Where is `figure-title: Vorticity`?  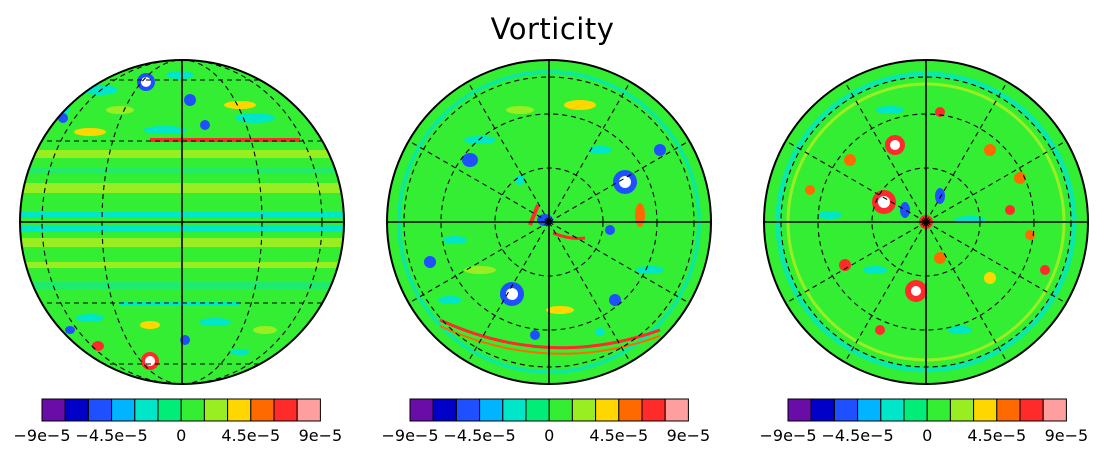 figure-title: Vorticity is located at coordinates (552, 29).